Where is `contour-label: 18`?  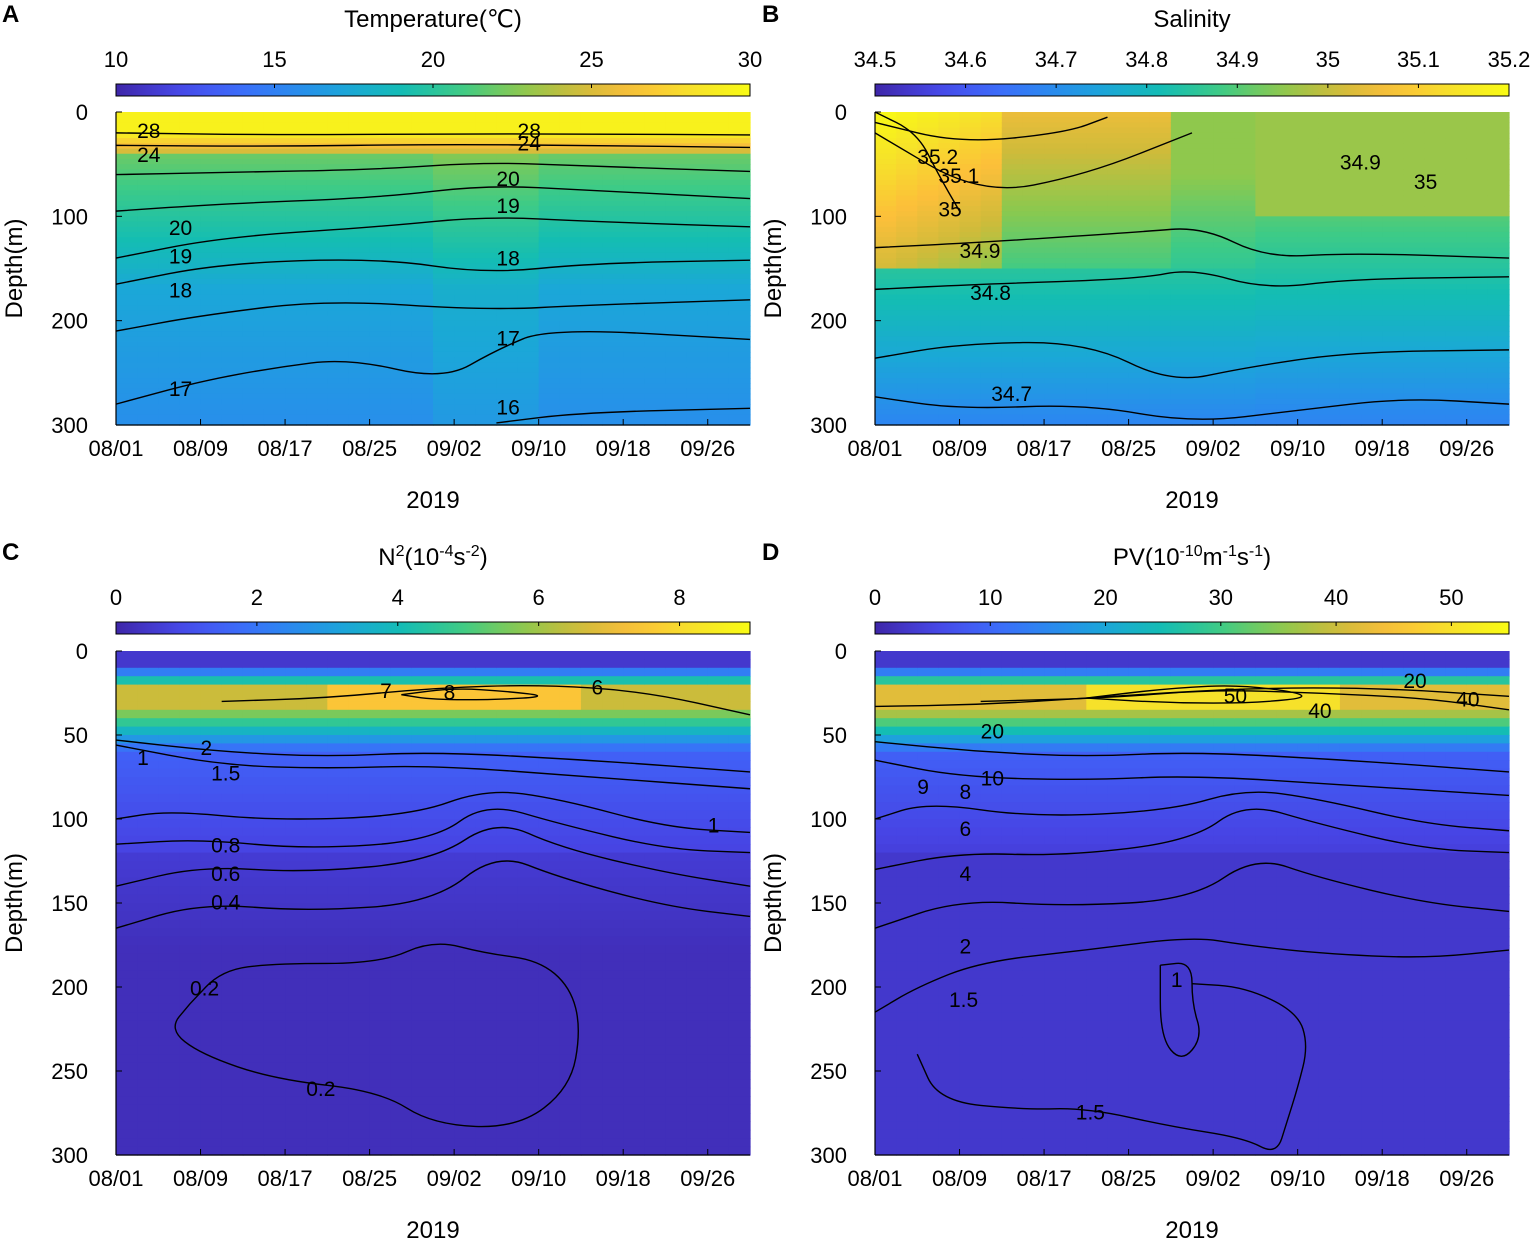 contour-label: 18 is located at coordinates (507, 258).